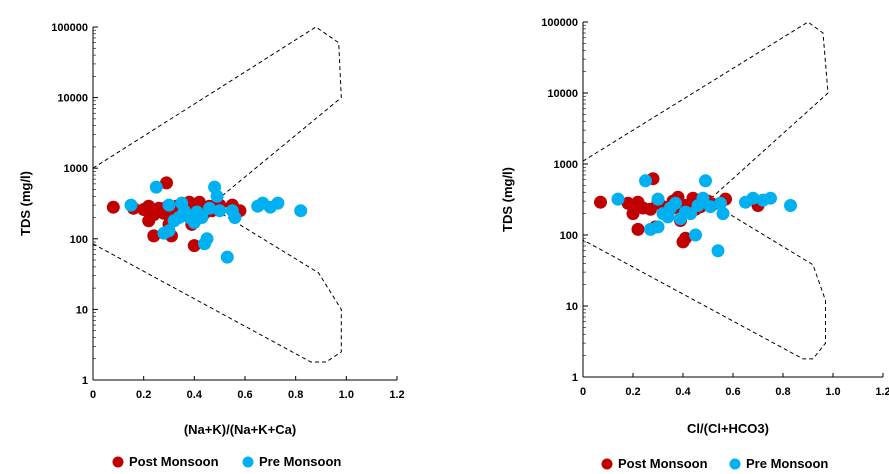 This screenshot has height=474, width=889. What do you see at coordinates (240, 429) in the screenshot?
I see `x-axis-title: (Na+K)/(Na+K+Ca)` at bounding box center [240, 429].